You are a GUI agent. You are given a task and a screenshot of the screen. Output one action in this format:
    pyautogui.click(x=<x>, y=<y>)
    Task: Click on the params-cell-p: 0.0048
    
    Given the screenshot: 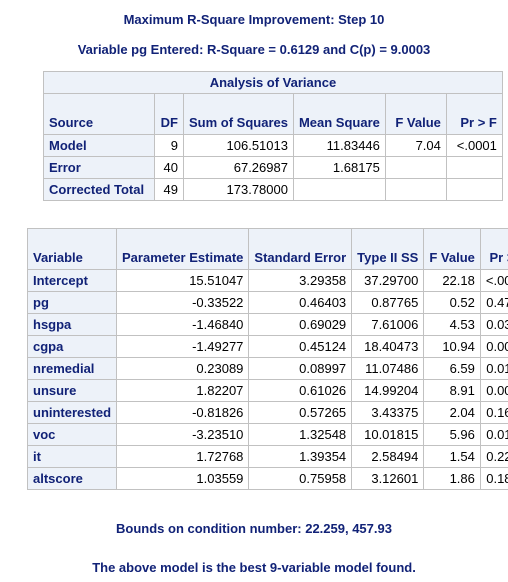 What is the action you would take?
    pyautogui.click(x=493, y=390)
    